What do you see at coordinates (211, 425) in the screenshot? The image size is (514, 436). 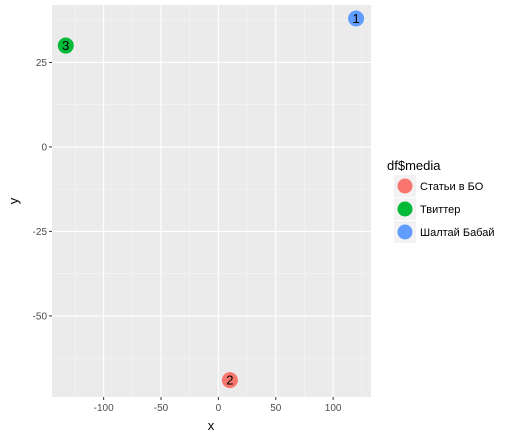 I see `x-axis-title: x` at bounding box center [211, 425].